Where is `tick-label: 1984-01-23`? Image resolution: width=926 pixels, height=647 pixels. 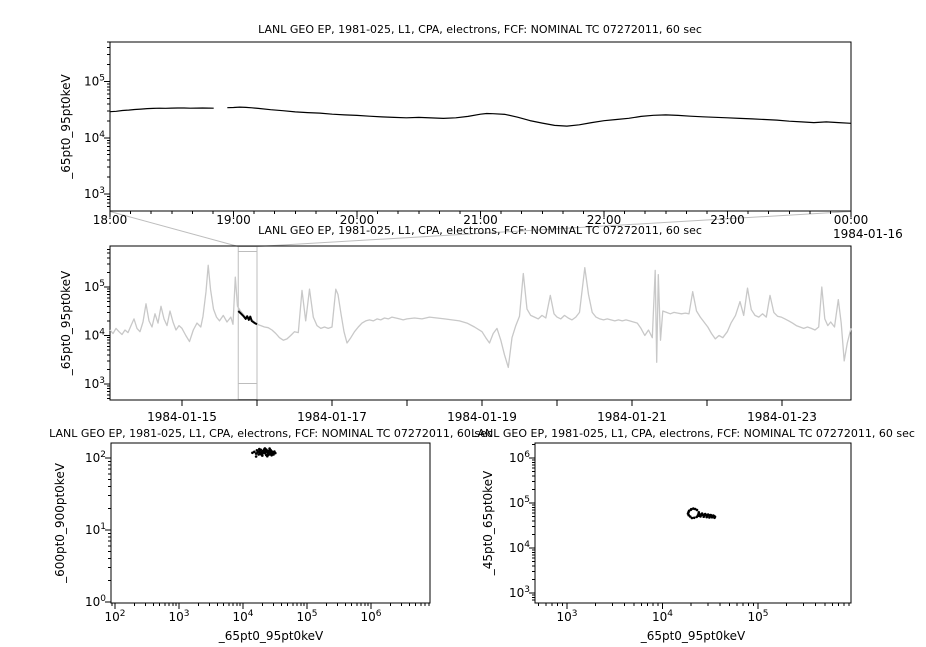 tick-label: 1984-01-23 is located at coordinates (782, 417).